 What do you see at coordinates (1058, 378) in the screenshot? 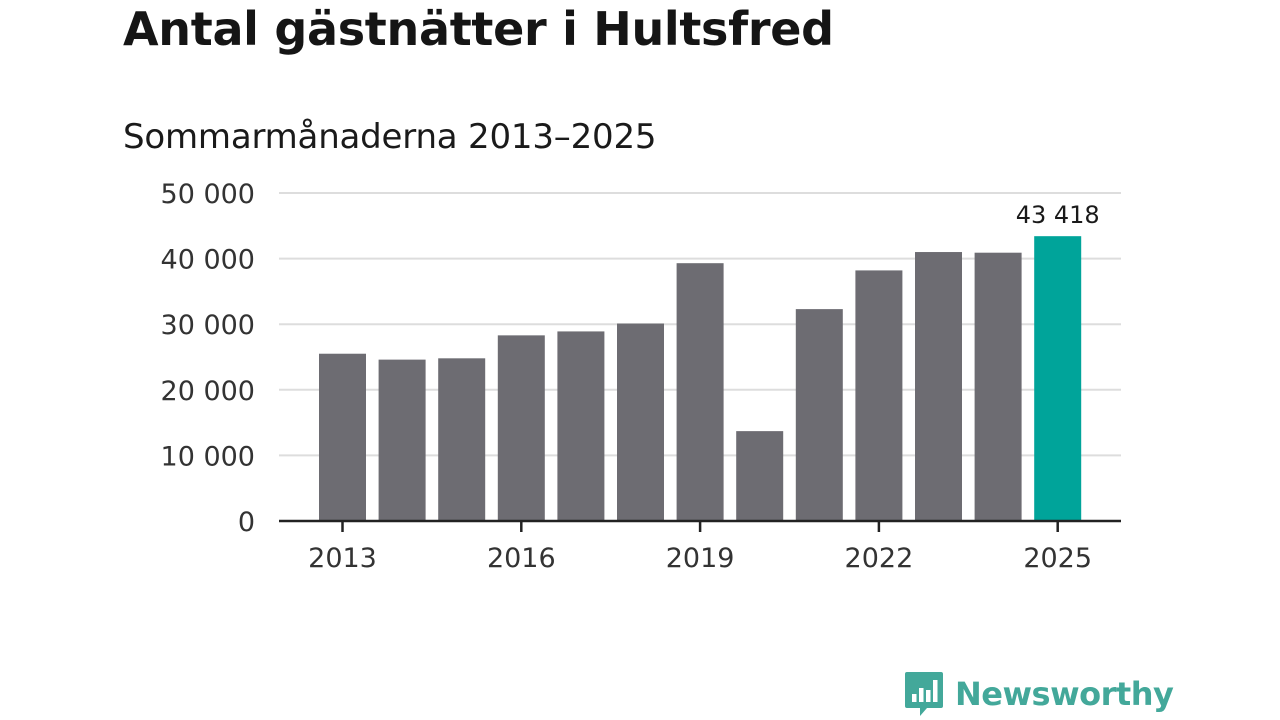
I see `bar-2025` at bounding box center [1058, 378].